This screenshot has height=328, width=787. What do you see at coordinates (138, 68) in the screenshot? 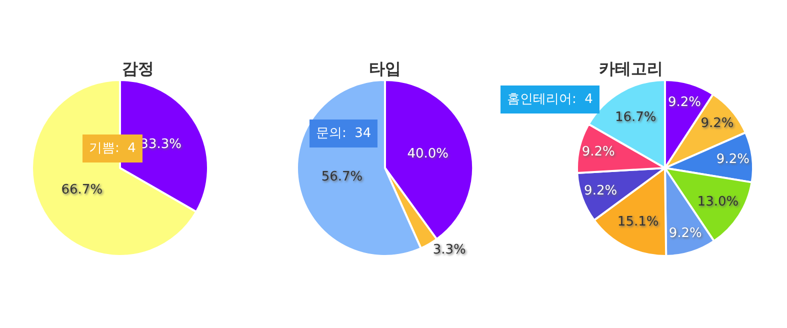
I see `chart-title: 감정` at bounding box center [138, 68].